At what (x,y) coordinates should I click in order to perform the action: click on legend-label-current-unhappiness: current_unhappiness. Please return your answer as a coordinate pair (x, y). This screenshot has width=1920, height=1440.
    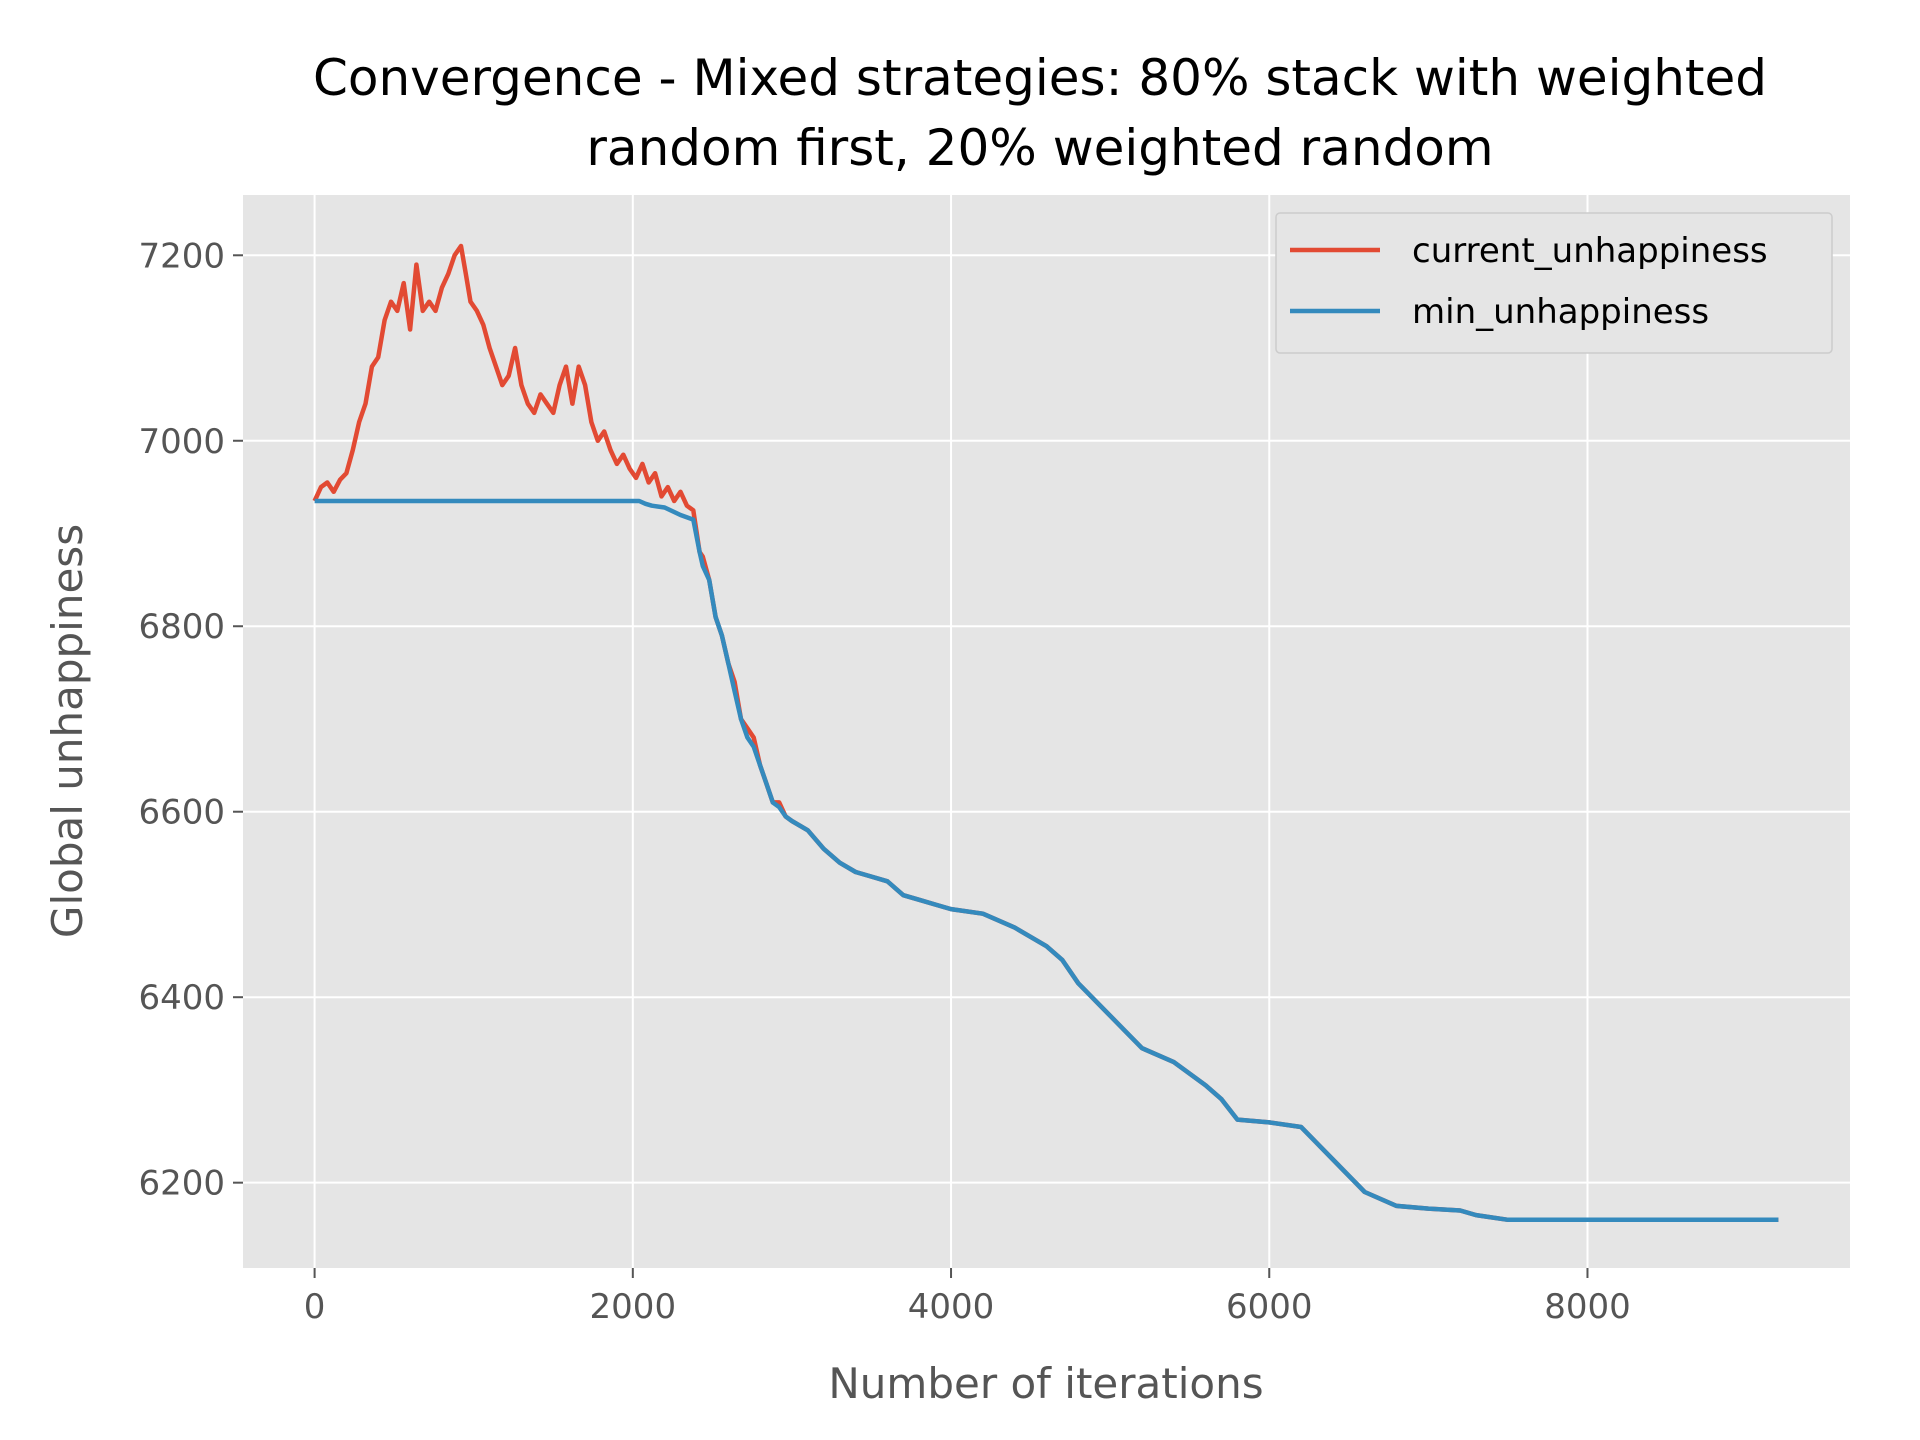
    Looking at the image, I should click on (1590, 251).